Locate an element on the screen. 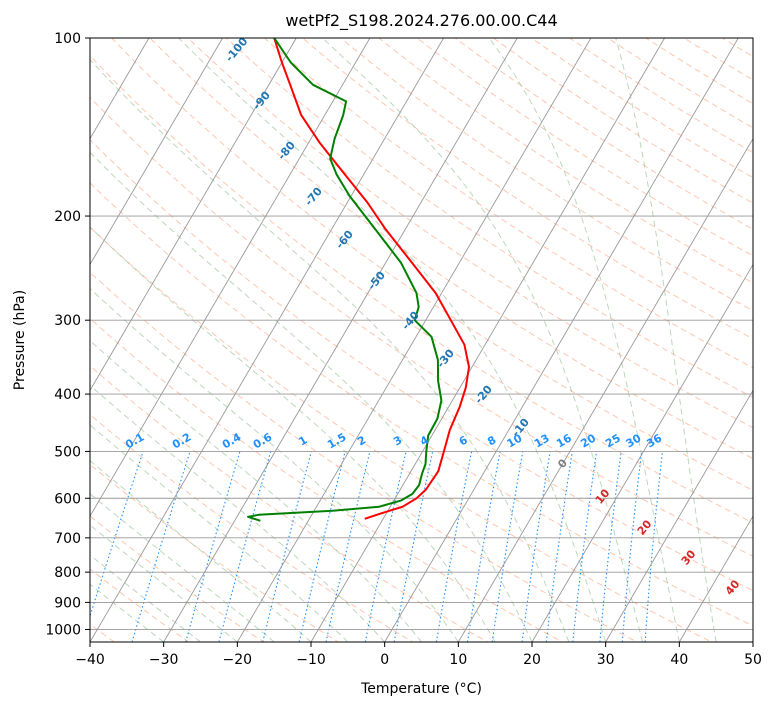  dry-adiabat-label: -20 is located at coordinates (483, 395).